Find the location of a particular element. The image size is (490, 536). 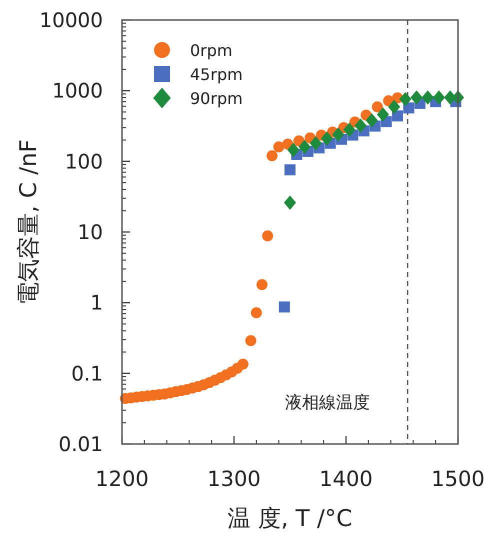

legend-label: 0rpm is located at coordinates (211, 50).